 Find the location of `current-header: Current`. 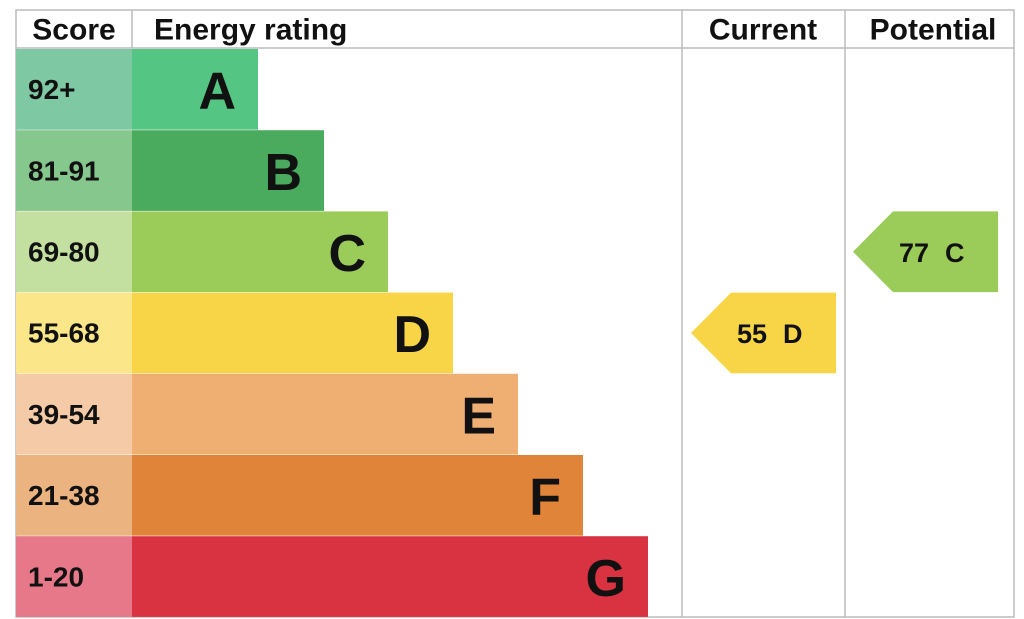

current-header: Current is located at coordinates (763, 30).